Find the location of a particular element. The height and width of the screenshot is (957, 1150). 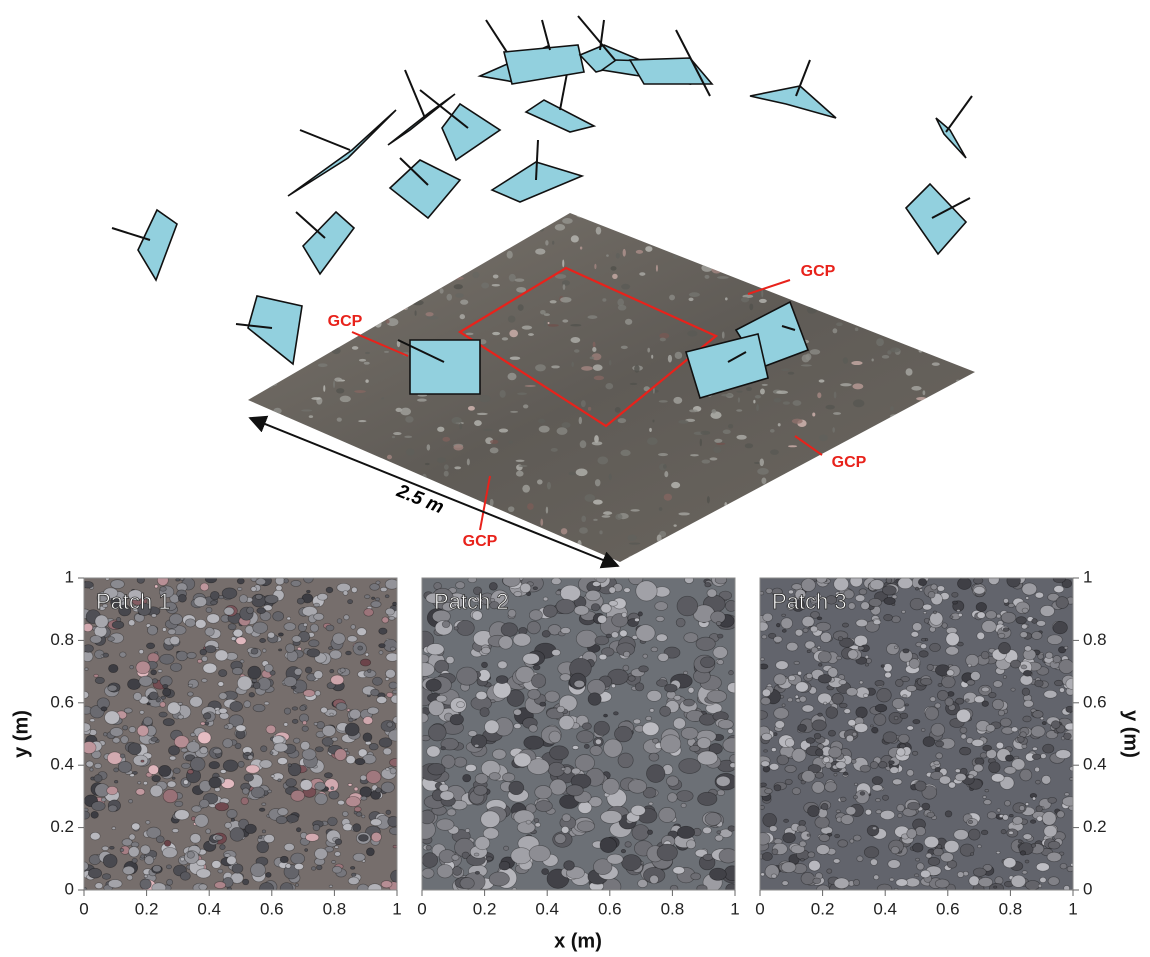

gcp-leader is located at coordinates (808, 445).